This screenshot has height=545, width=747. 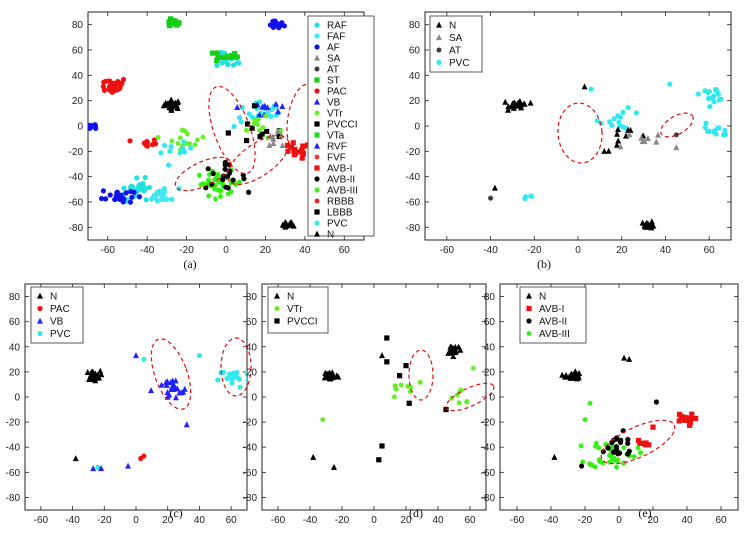 I want to click on legend-label: AVB-I, so click(x=339, y=169).